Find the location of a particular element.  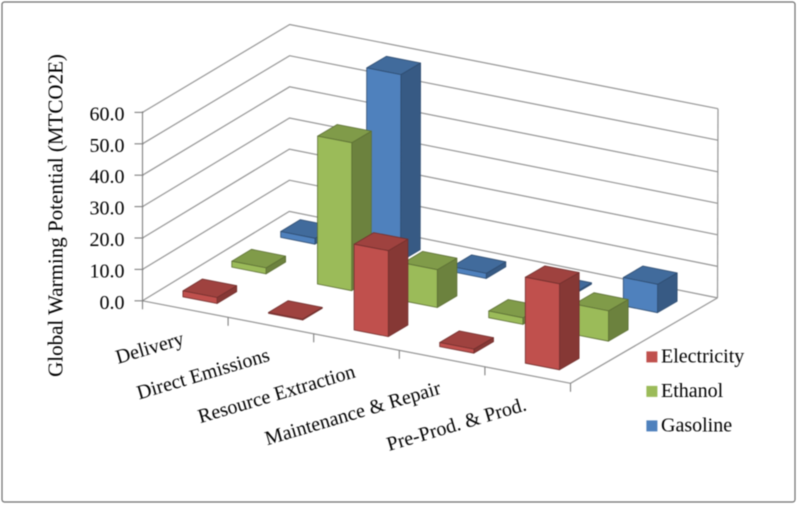

svg-text: 10.0 is located at coordinates (107, 271).